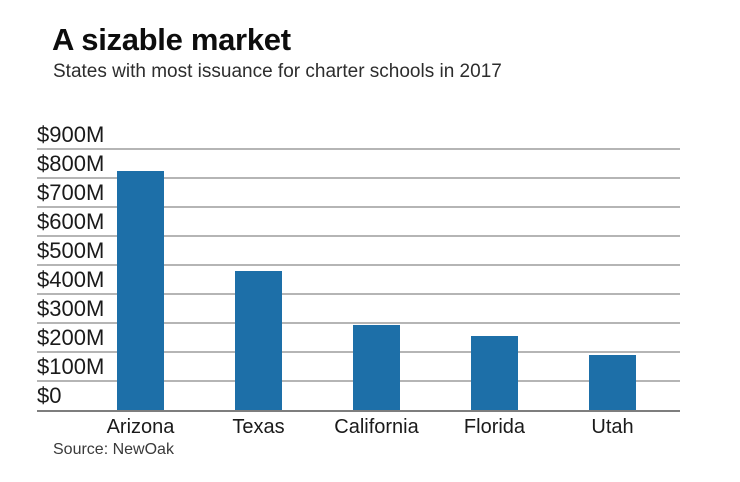 The image size is (740, 482). Describe the element at coordinates (140, 290) in the screenshot. I see `bar-arizona` at that location.